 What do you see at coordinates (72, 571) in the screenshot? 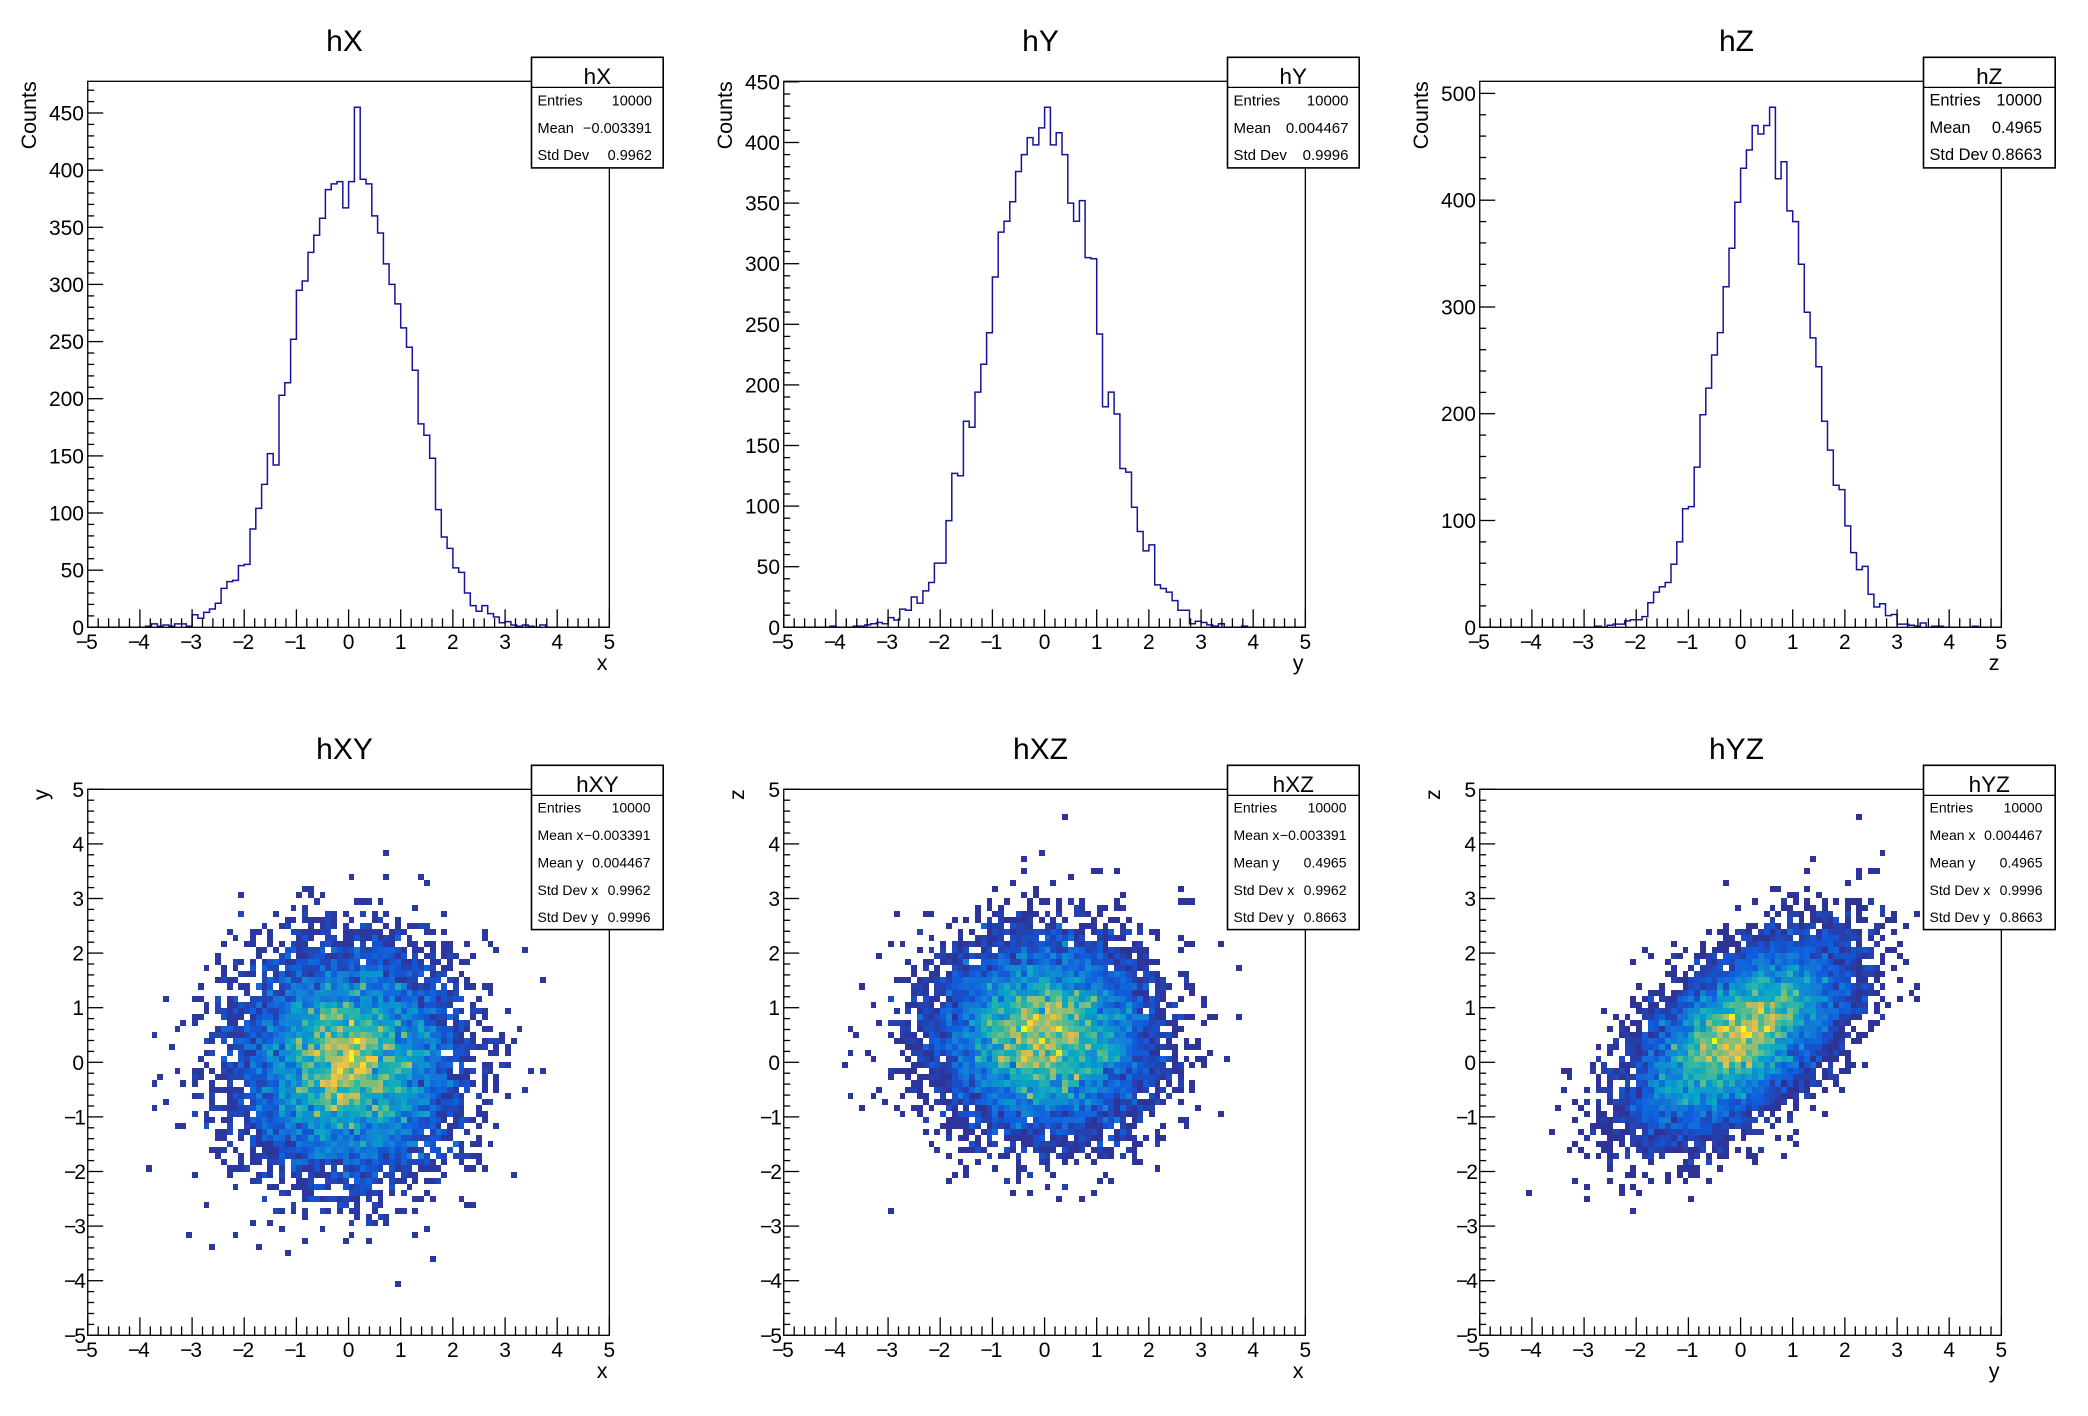
I see `svg-text: 50` at bounding box center [72, 571].